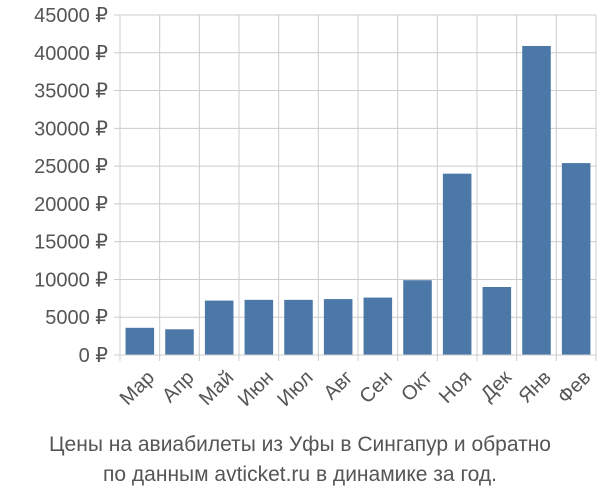  Describe the element at coordinates (216, 388) in the screenshot. I see `x-tick-label: Май` at that location.